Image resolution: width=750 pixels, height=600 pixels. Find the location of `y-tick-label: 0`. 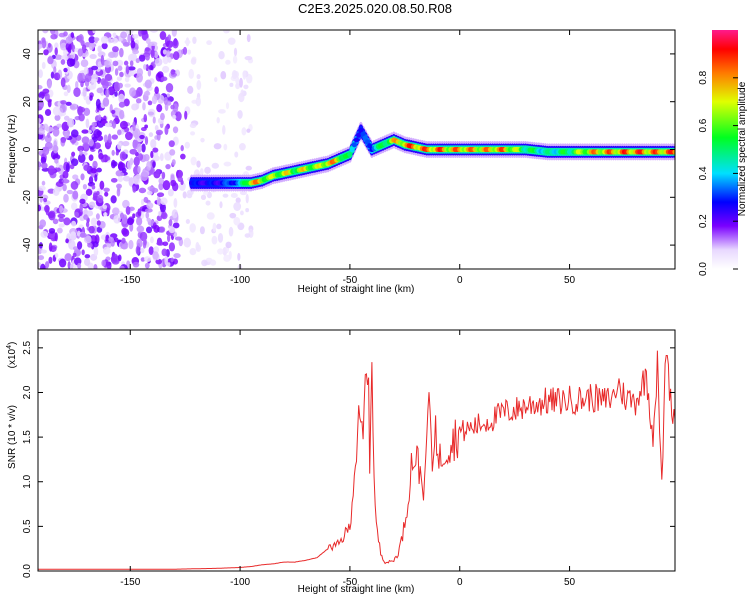

y-tick-label: 0 is located at coordinates (27, 149).